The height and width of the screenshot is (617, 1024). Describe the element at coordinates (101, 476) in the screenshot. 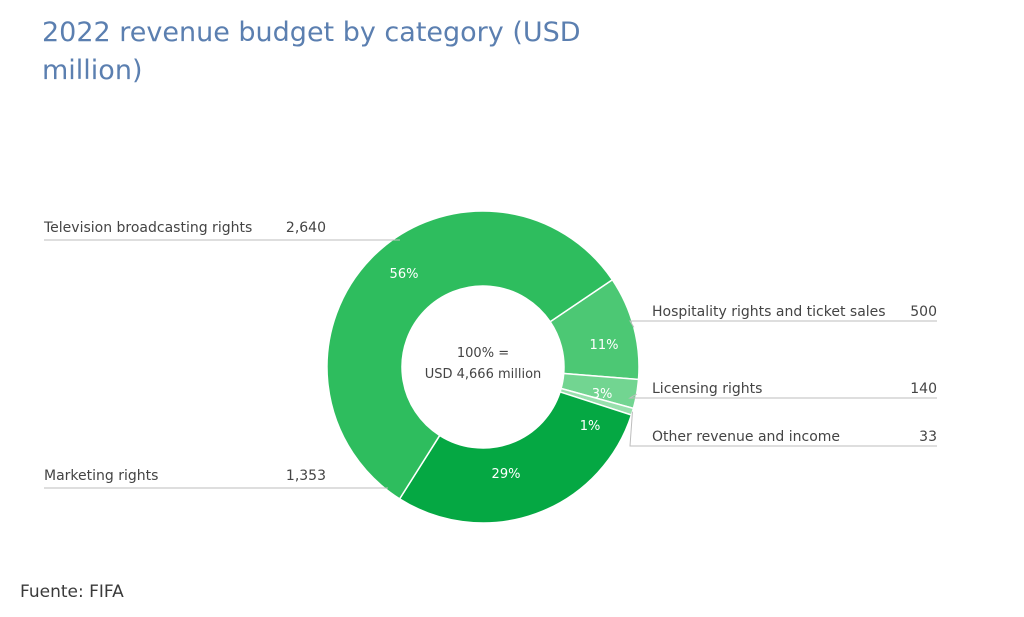

I see `category-label: Marketing rights` at that location.